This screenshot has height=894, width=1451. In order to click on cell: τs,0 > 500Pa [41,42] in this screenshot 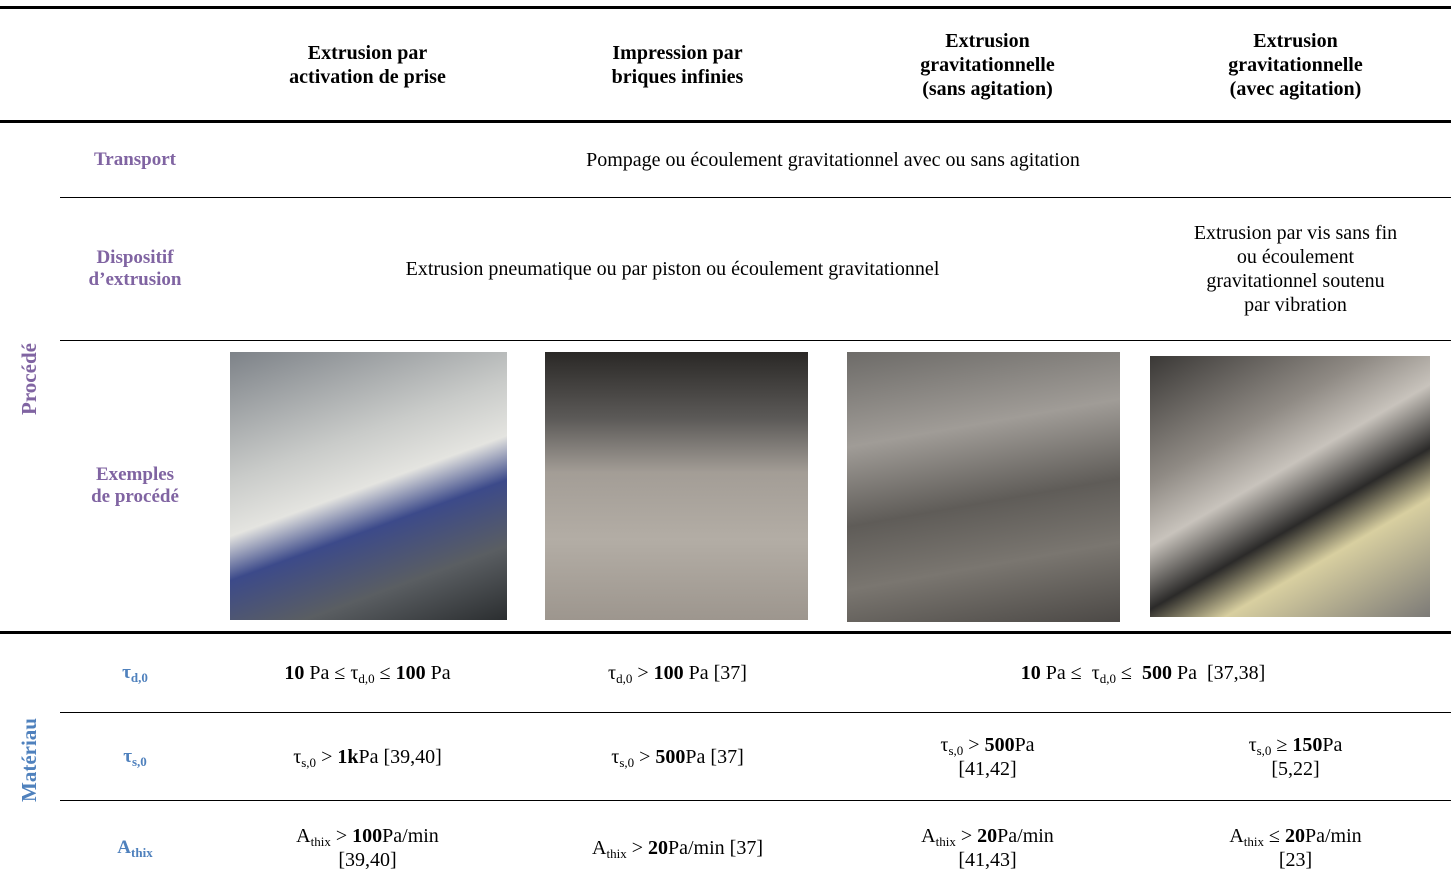, I will do `click(987, 756)`.